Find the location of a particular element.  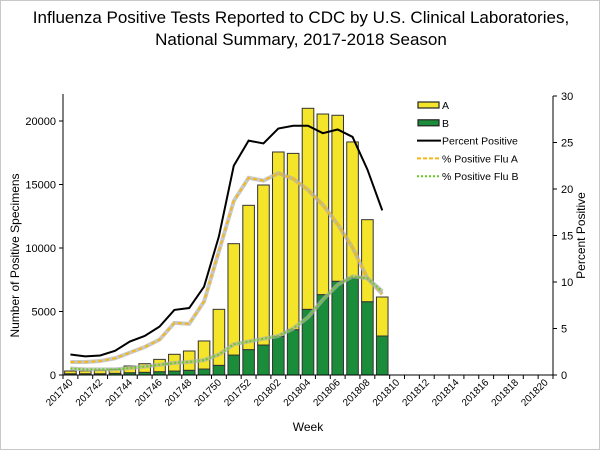

legend-label: B is located at coordinates (445, 124).